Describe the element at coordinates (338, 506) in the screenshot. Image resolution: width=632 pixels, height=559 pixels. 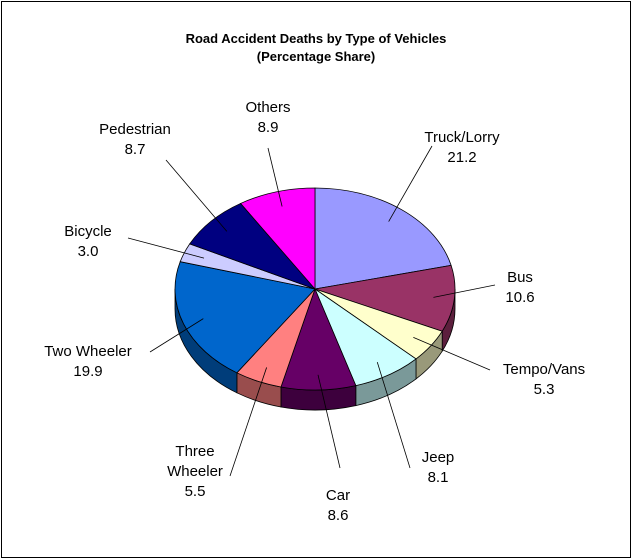
I see `data-label: Car 8.6` at that location.